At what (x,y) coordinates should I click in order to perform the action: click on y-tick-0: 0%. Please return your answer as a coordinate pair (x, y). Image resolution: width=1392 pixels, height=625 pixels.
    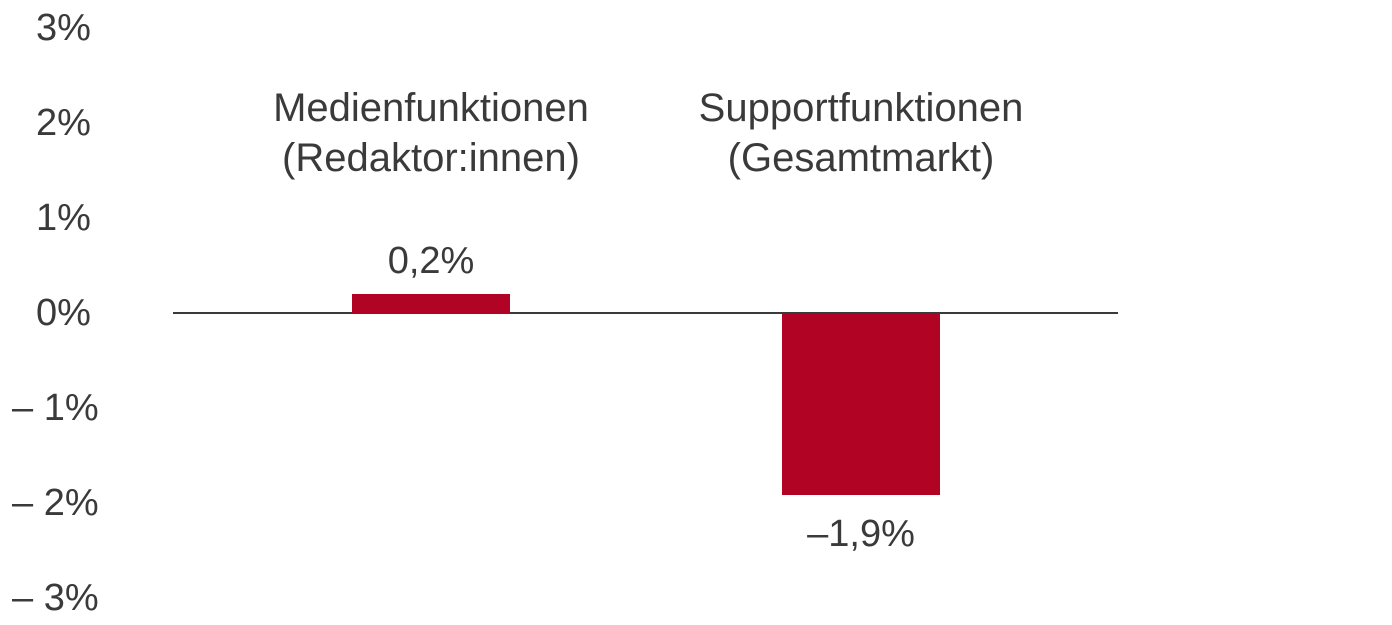
    Looking at the image, I should click on (63, 313).